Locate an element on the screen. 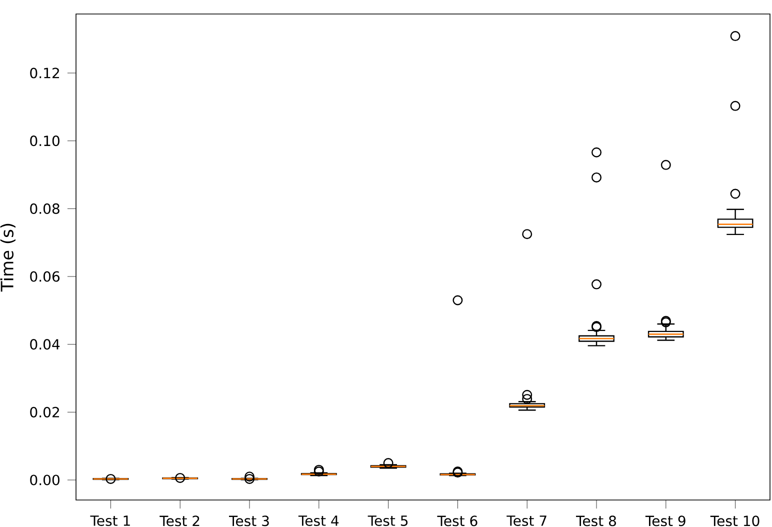 This screenshot has width=772, height=527. y-tick-label: 0.10 is located at coordinates (45, 141).